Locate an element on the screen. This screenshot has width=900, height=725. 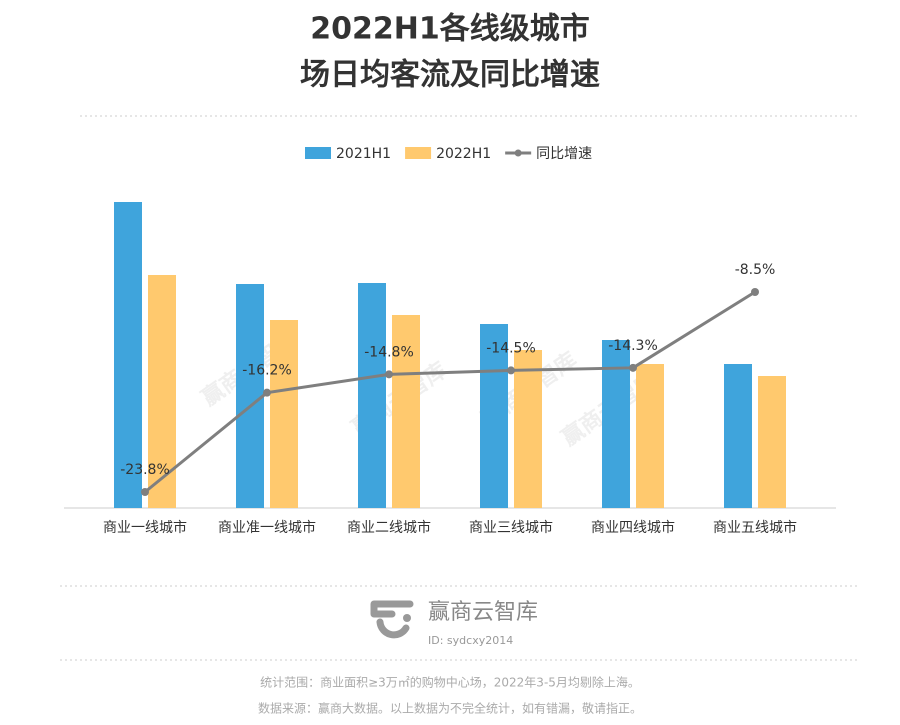
x-tick-label: 商业五线城市 is located at coordinates (755, 527).